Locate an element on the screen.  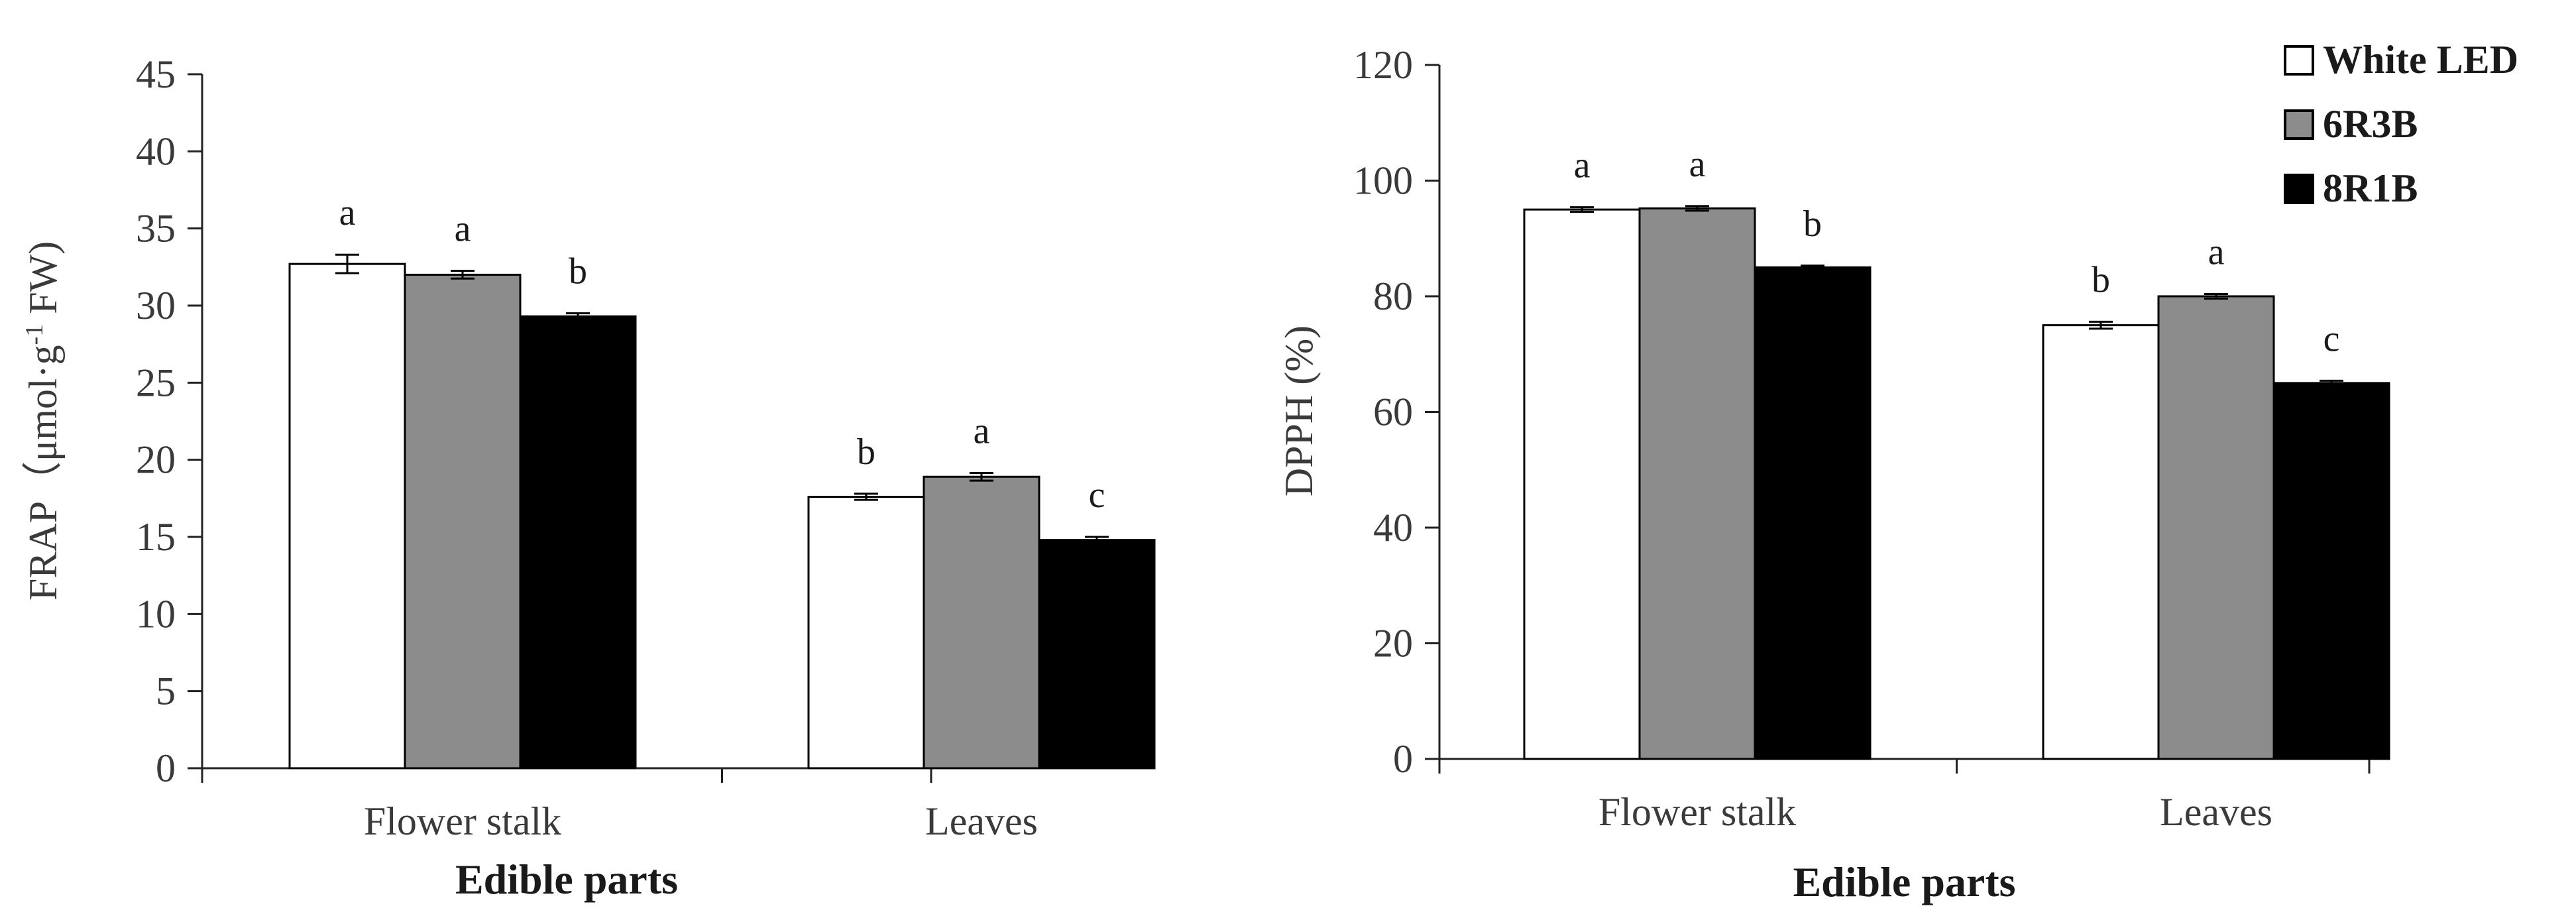
y-tick-label: 120 is located at coordinates (1383, 65).